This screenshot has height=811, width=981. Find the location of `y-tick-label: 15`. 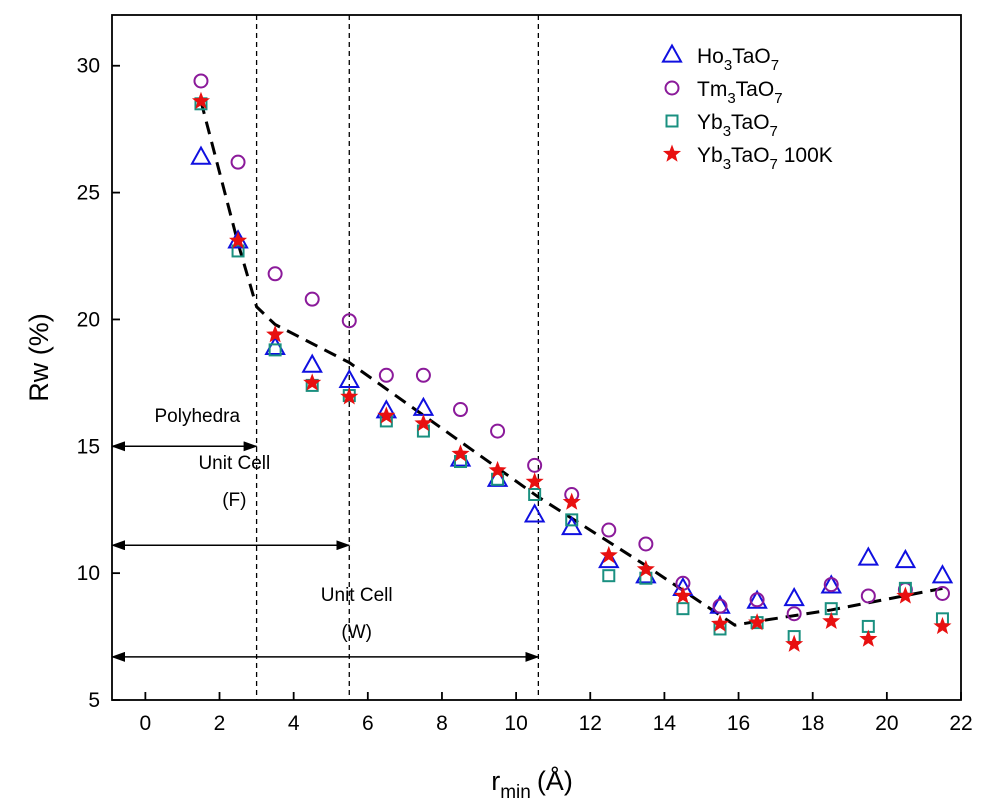

y-tick-label: 15 is located at coordinates (88, 446).